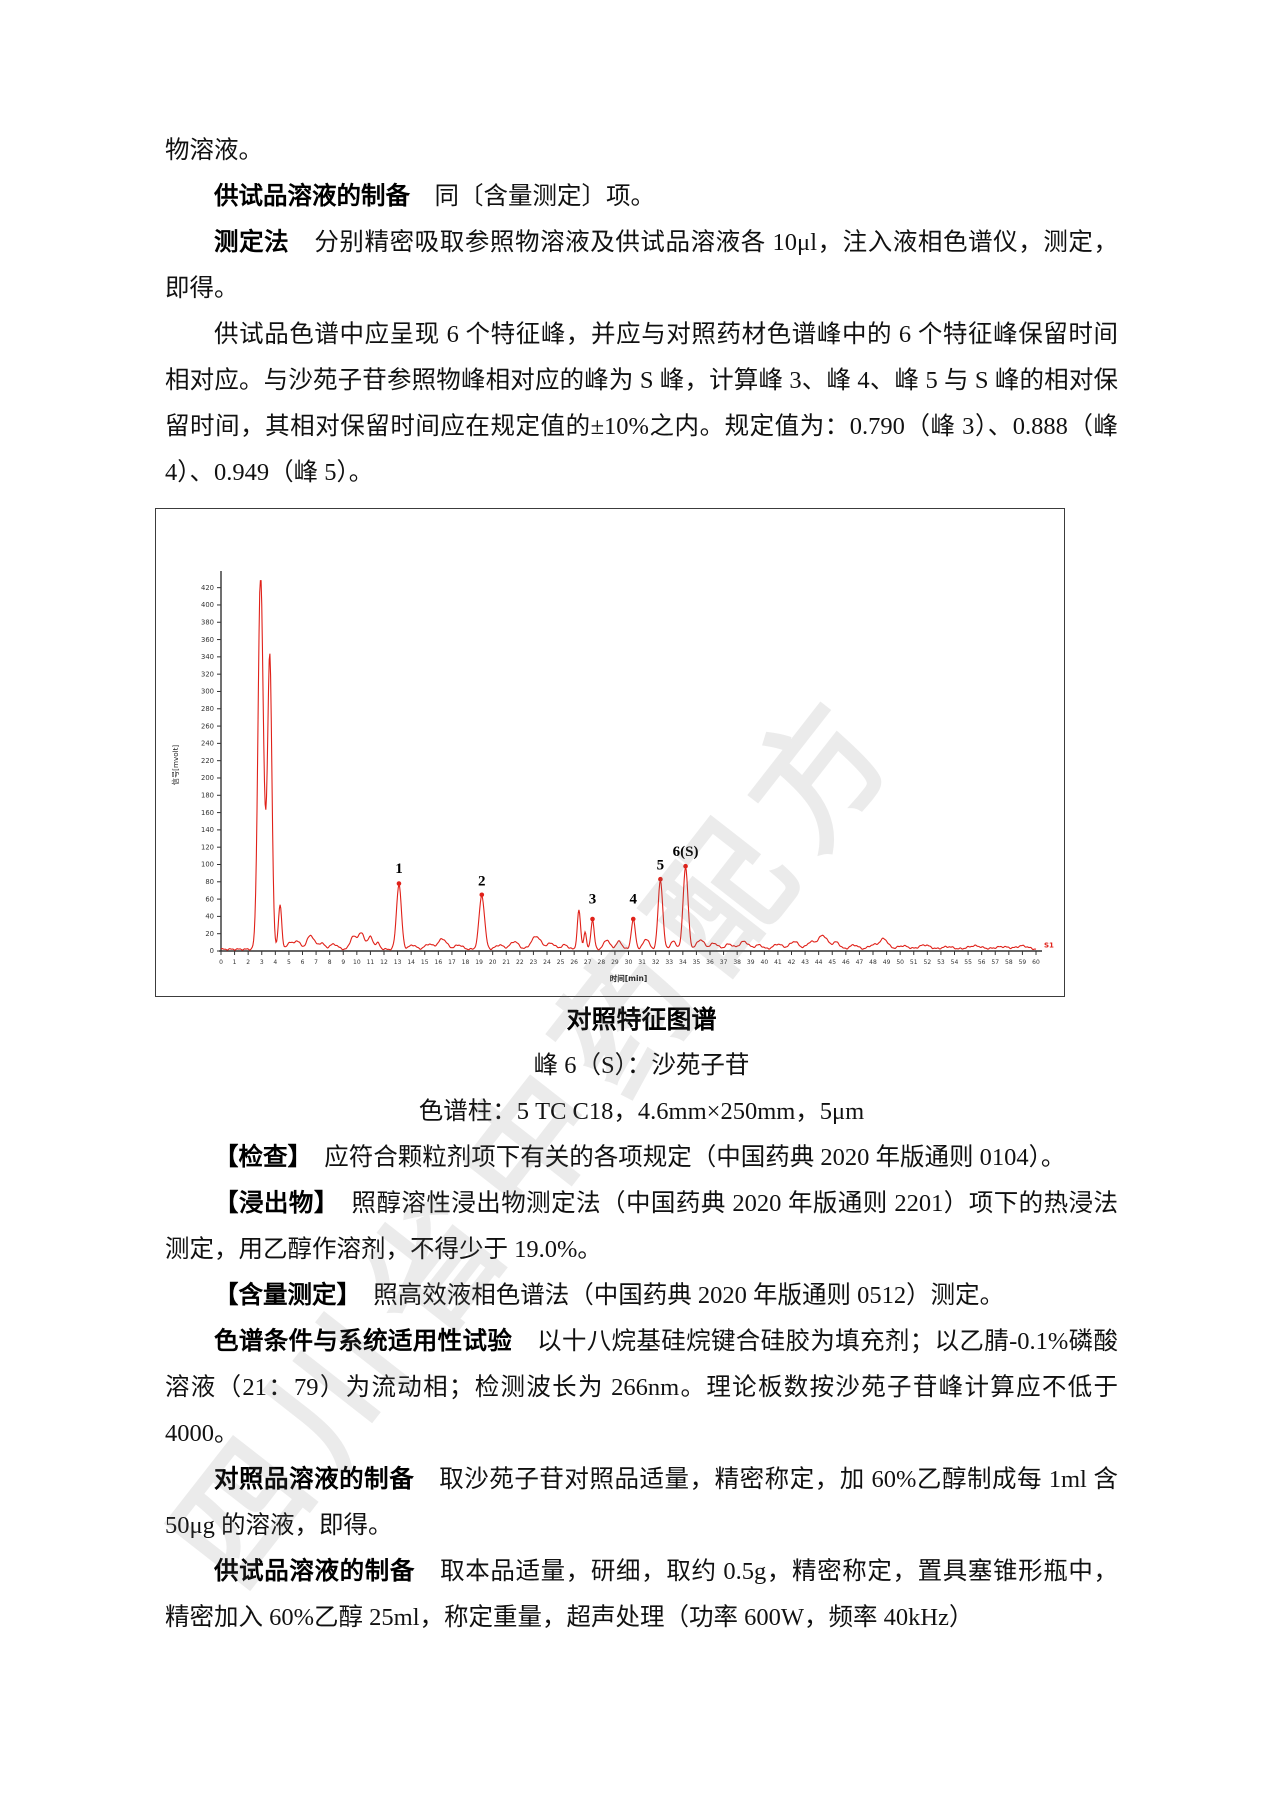 Image resolution: width=1280 pixels, height=1811 pixels. Describe the element at coordinates (221, 962) in the screenshot. I see `x-tick-label: 0` at that location.